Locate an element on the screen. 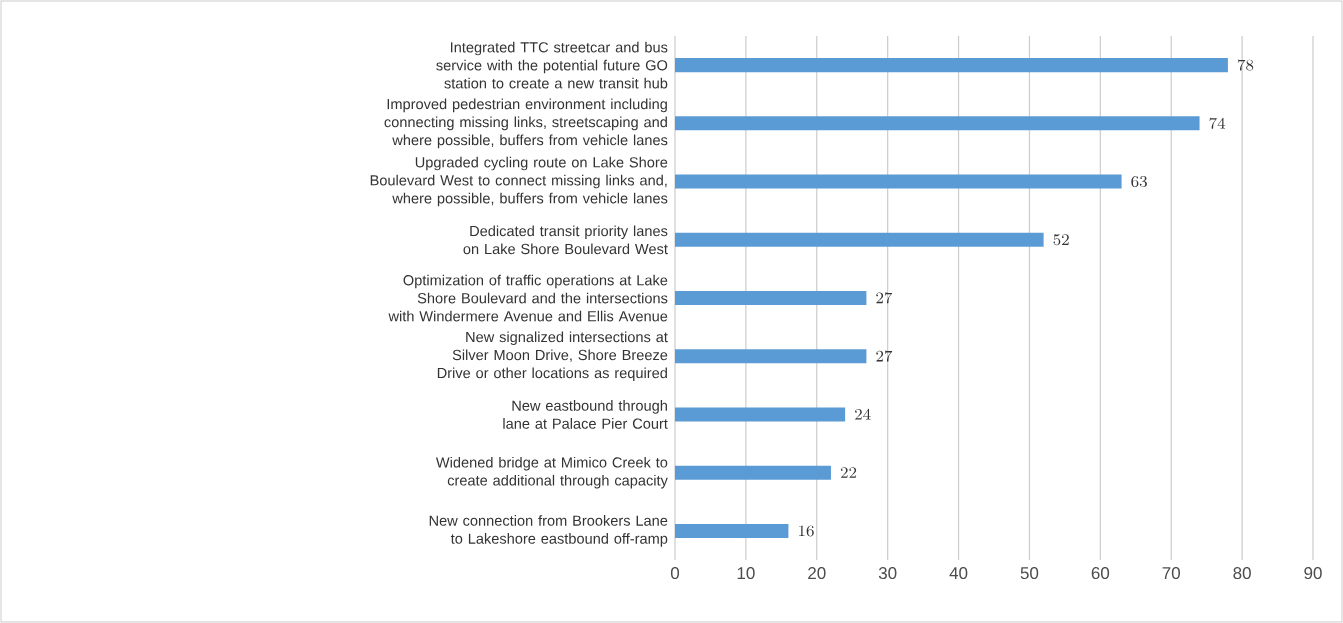 This screenshot has height=623, width=1343. x-tick-label: 10 is located at coordinates (746, 573).